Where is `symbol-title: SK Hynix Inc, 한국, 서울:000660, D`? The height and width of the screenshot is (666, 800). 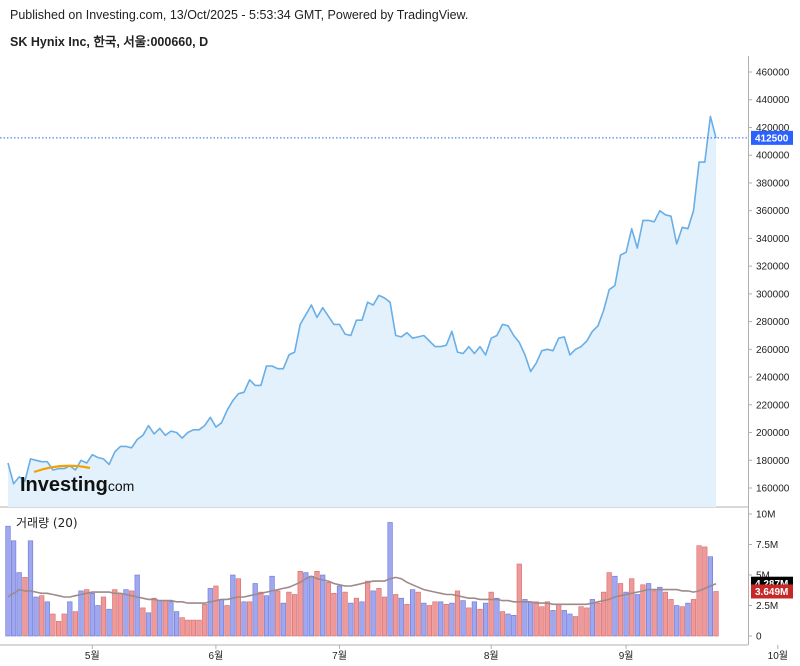
symbol-title: SK Hynix Inc, 한국, 서울:000660, D is located at coordinates (109, 42).